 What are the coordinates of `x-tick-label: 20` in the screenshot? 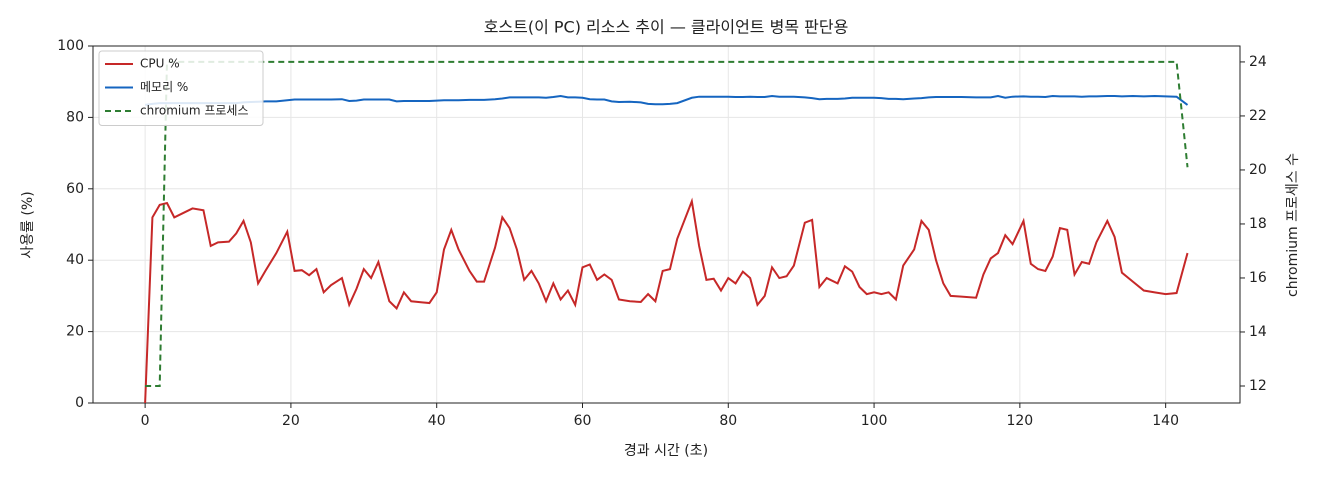 It's located at (291, 421).